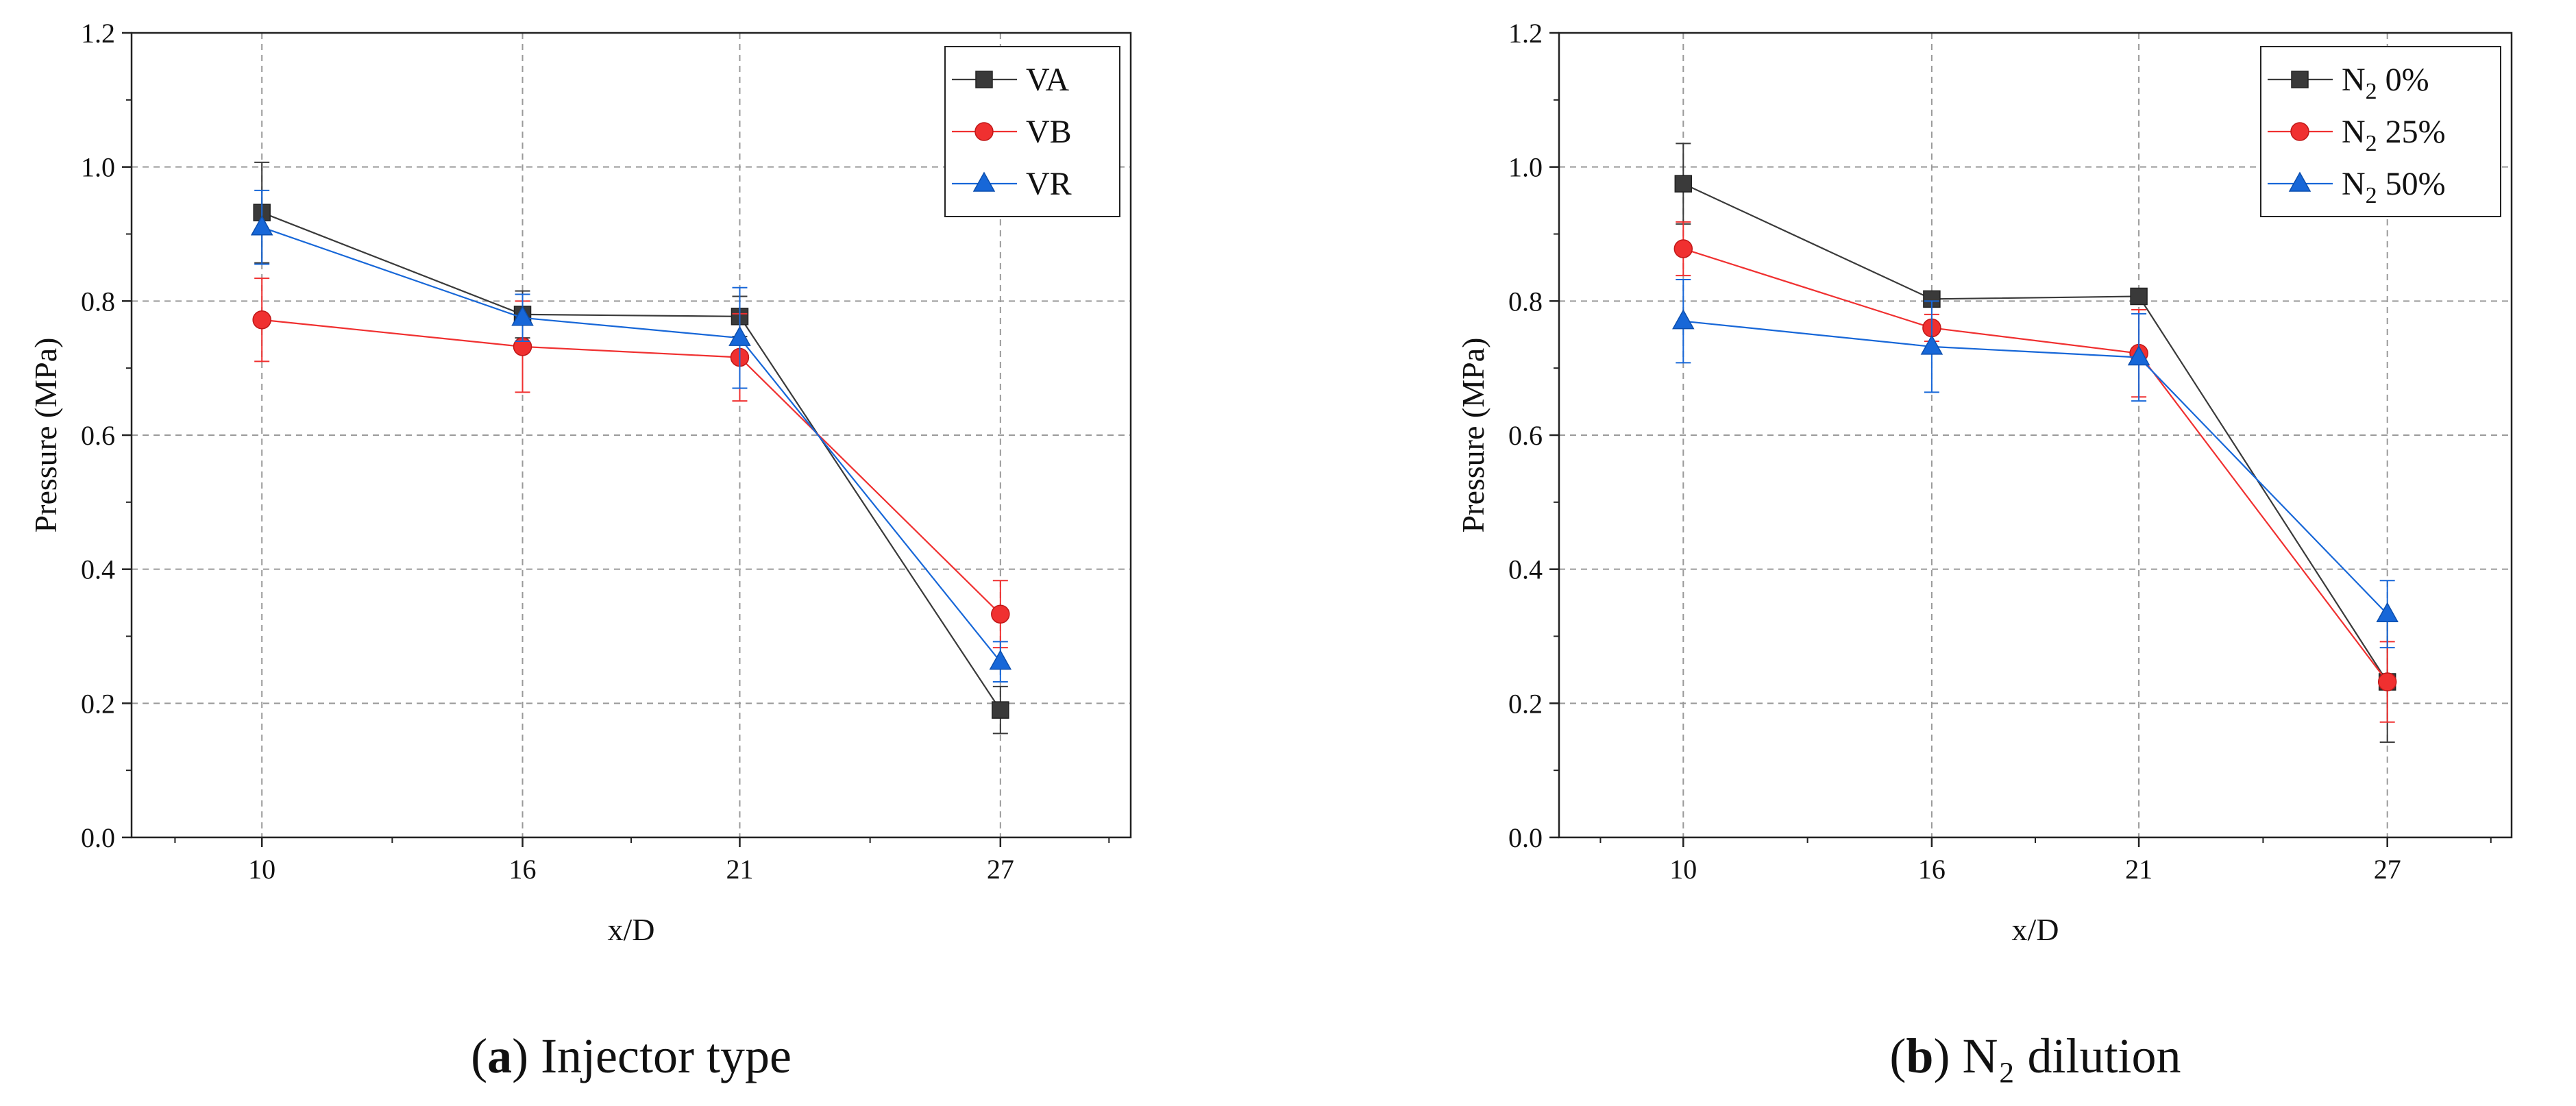  Describe the element at coordinates (1048, 80) in the screenshot. I see `legend-label: VA` at that location.